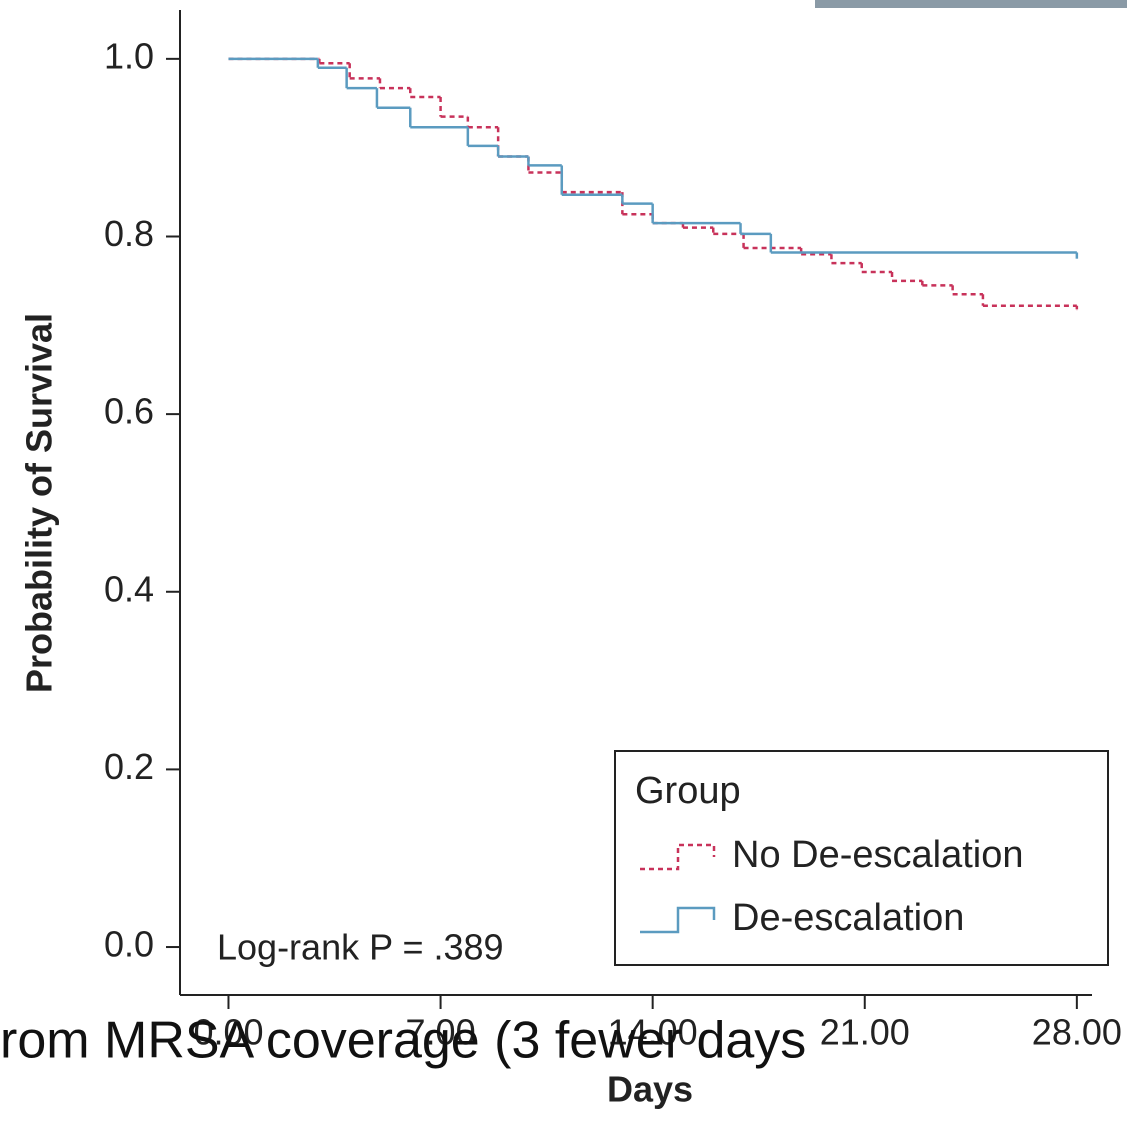 The height and width of the screenshot is (1140, 1127). I want to click on x-tick-label: 21.00, so click(865, 1032).